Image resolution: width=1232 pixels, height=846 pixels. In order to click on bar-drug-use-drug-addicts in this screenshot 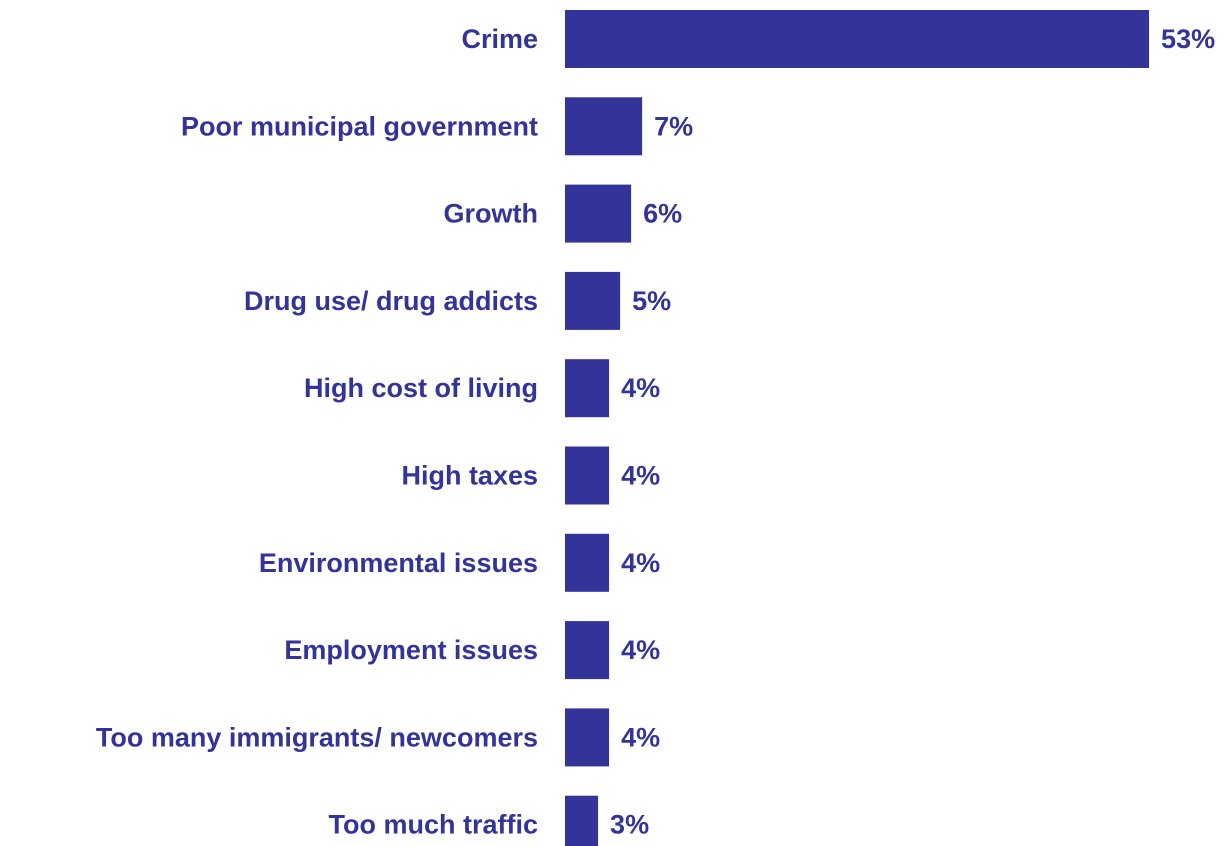, I will do `click(593, 300)`.